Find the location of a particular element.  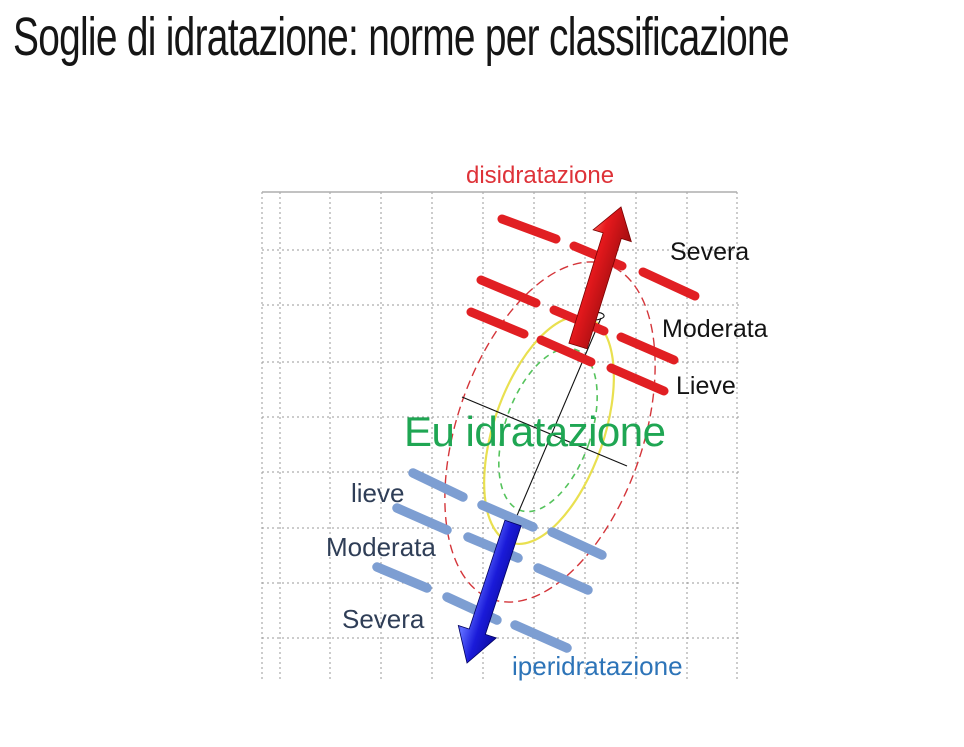

overhydration-arrow is located at coordinates (489, 591).